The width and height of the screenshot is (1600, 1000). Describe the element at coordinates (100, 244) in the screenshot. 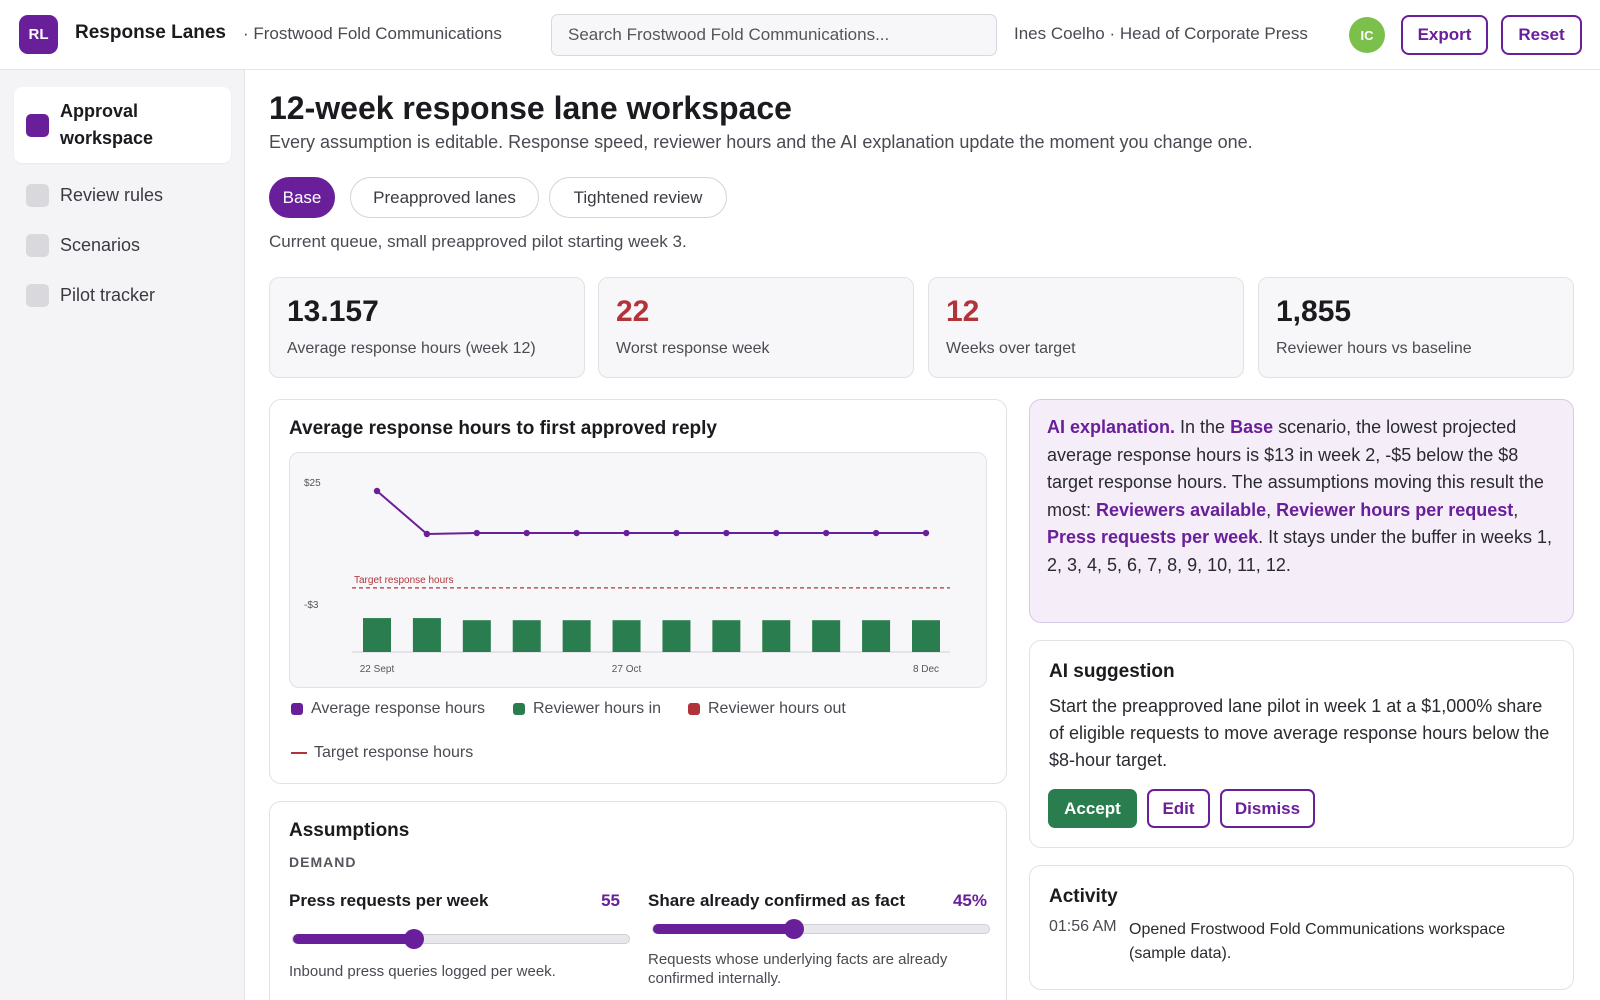

I see `sidebar-item-label: Scenarios` at that location.